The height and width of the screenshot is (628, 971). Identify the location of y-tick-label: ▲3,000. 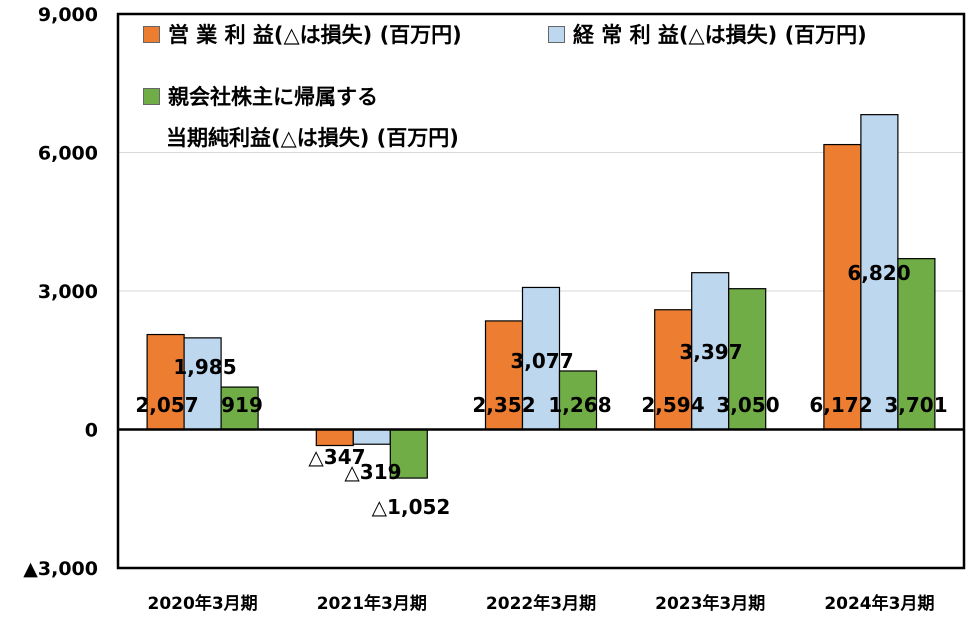
(60, 569).